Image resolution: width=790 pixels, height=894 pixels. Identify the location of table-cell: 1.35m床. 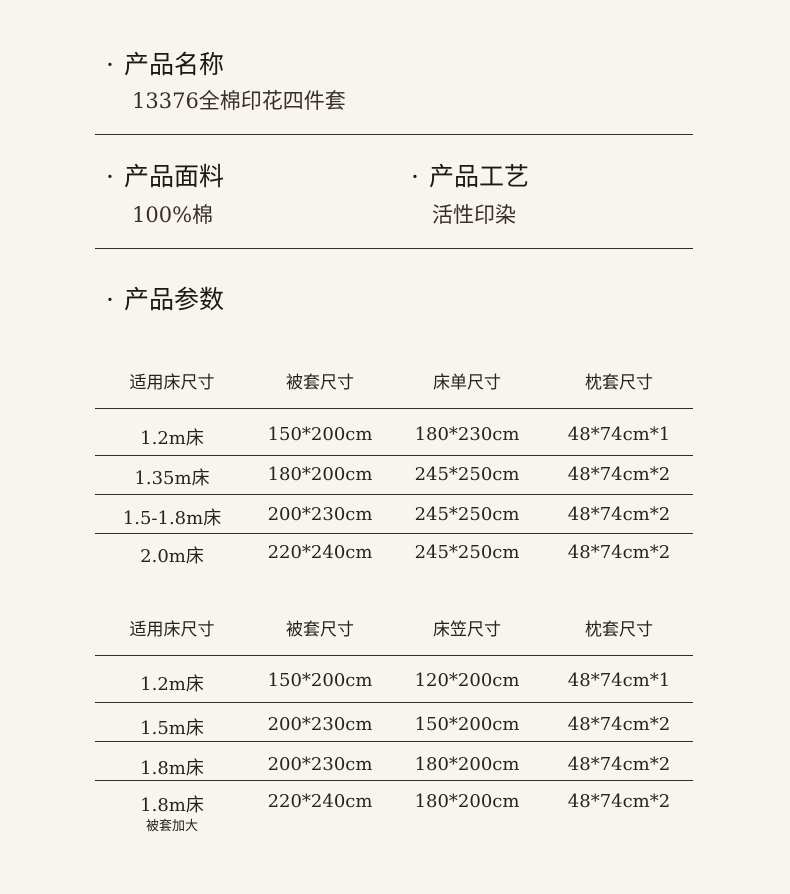
(172, 478).